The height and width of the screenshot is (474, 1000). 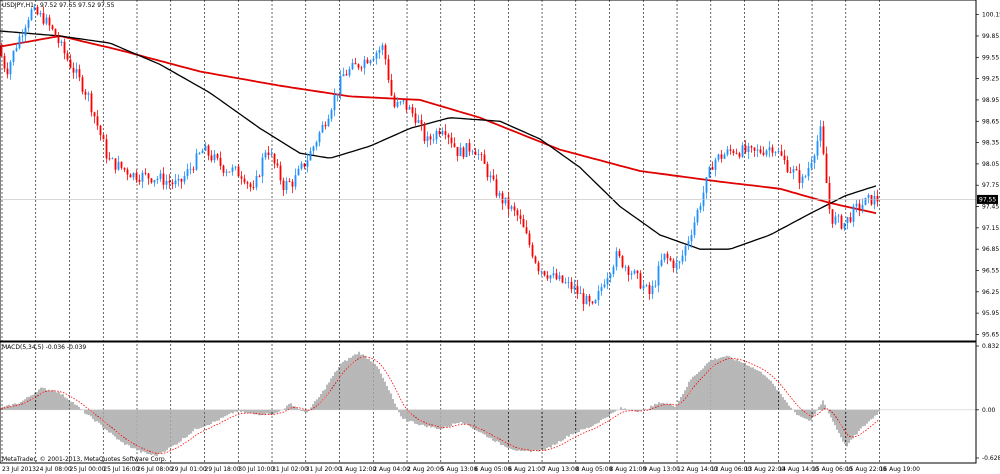 I want to click on price-tick-label: 96.25, so click(x=990, y=292).